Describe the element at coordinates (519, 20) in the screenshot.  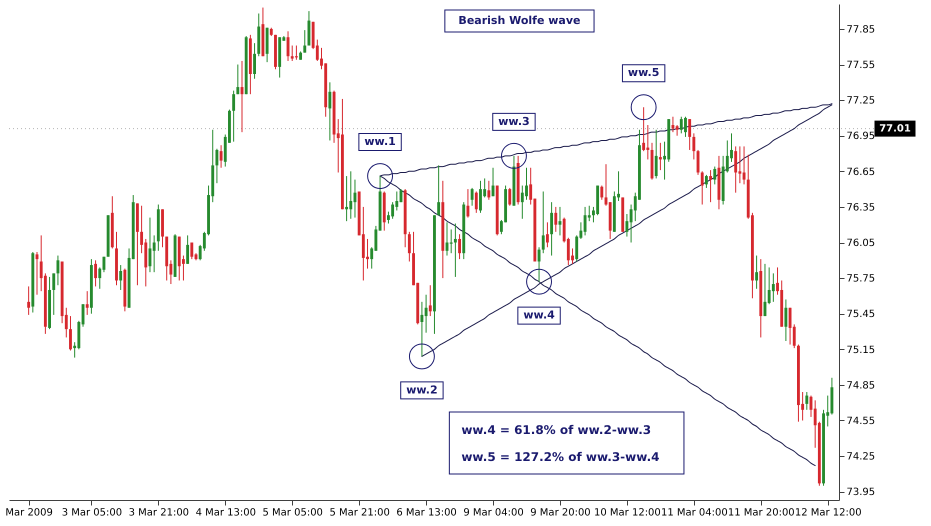
I see `text: Bearish Wolfe wave` at that location.